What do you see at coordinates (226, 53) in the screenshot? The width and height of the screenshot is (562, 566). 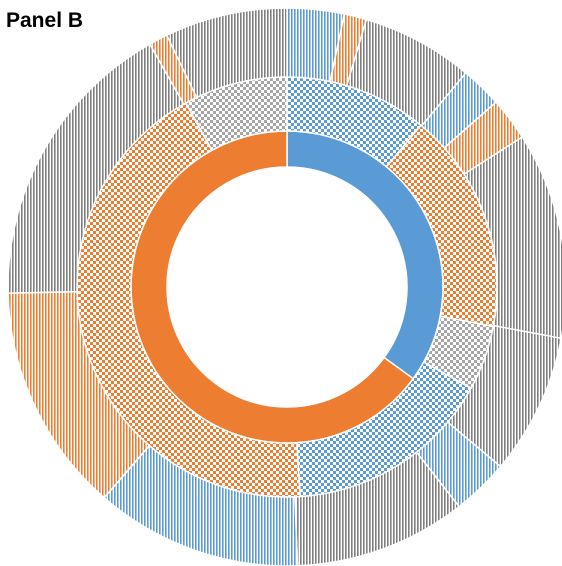 I see `sunburst-segment` at bounding box center [226, 53].